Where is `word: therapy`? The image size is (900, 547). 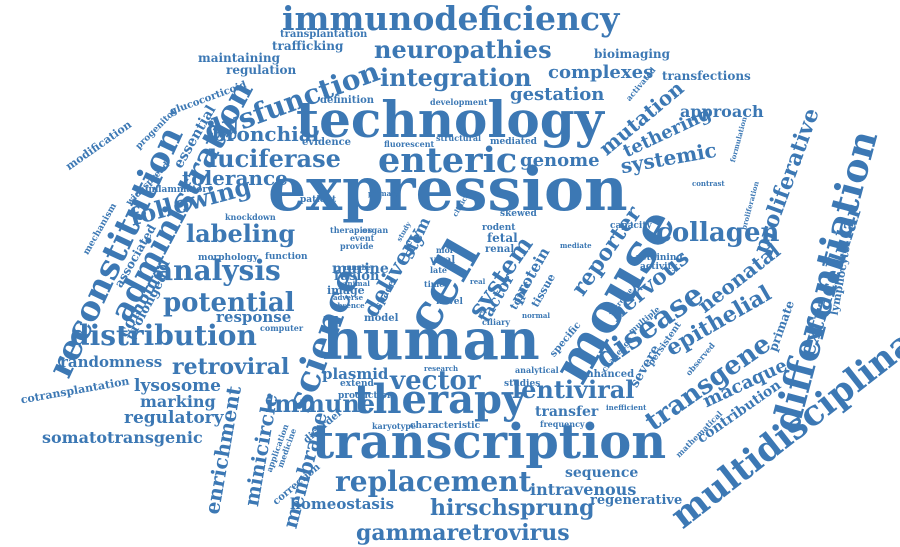
word: therapy is located at coordinates (440, 399).